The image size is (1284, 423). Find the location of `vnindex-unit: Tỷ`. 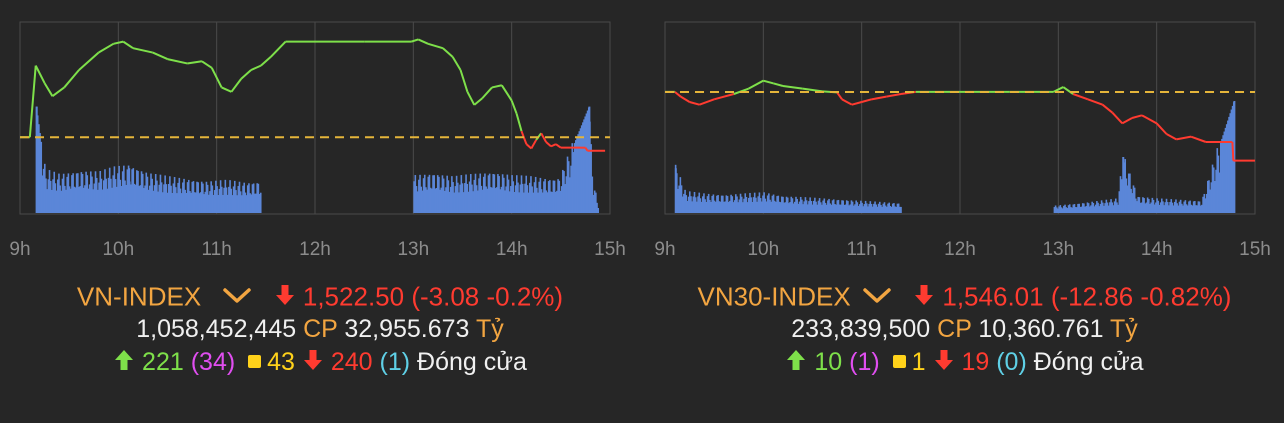

vnindex-unit: Tỷ is located at coordinates (489, 329).